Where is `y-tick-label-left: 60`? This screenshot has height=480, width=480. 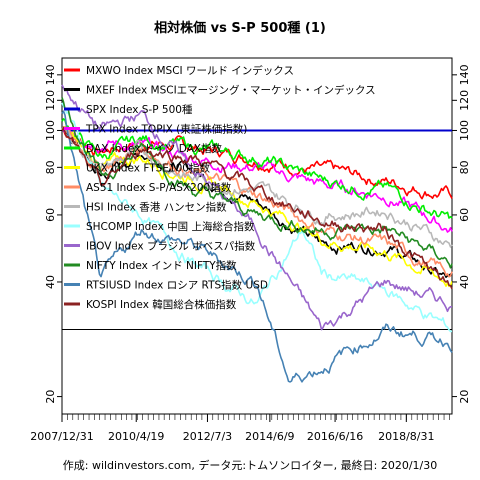
y-tick-label-left: 60 is located at coordinates (50, 215).